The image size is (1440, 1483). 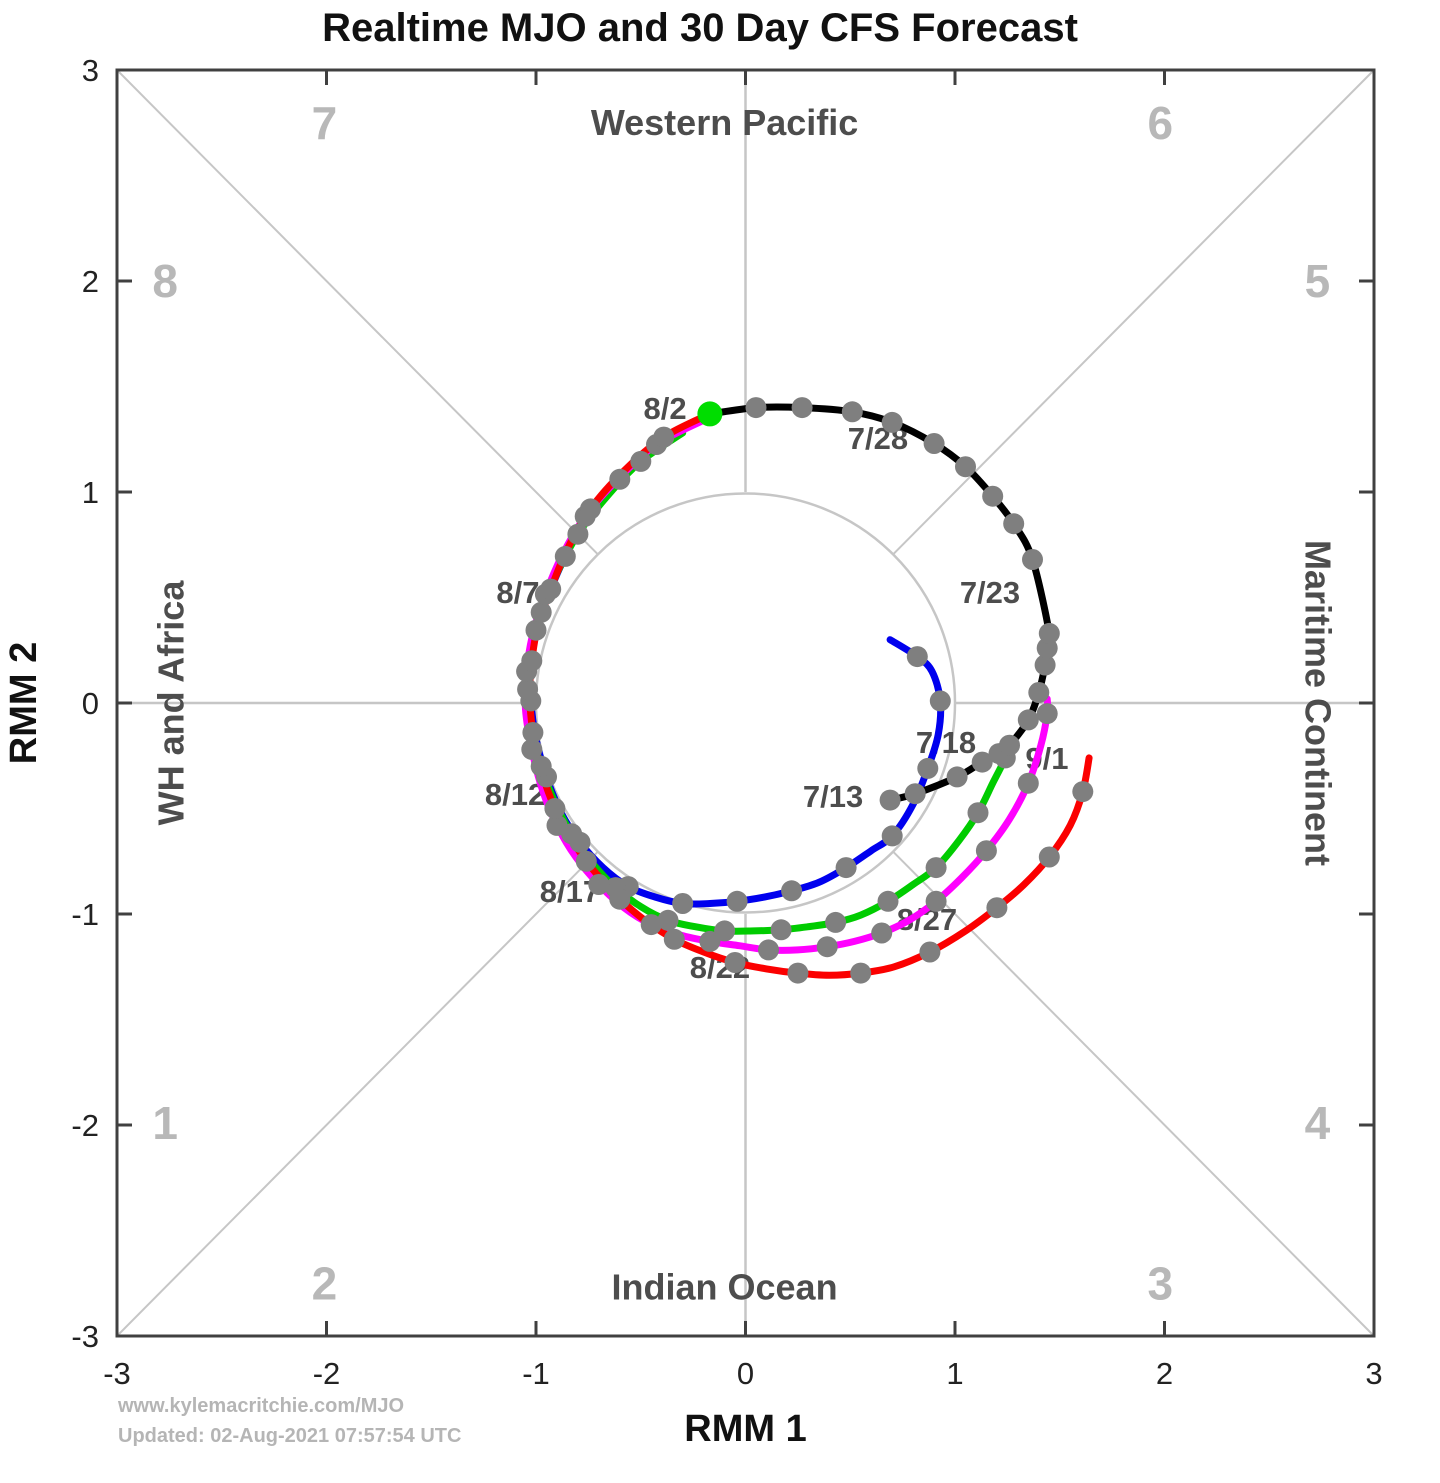 What do you see at coordinates (90, 70) in the screenshot?
I see `y-tick-label: 3` at bounding box center [90, 70].